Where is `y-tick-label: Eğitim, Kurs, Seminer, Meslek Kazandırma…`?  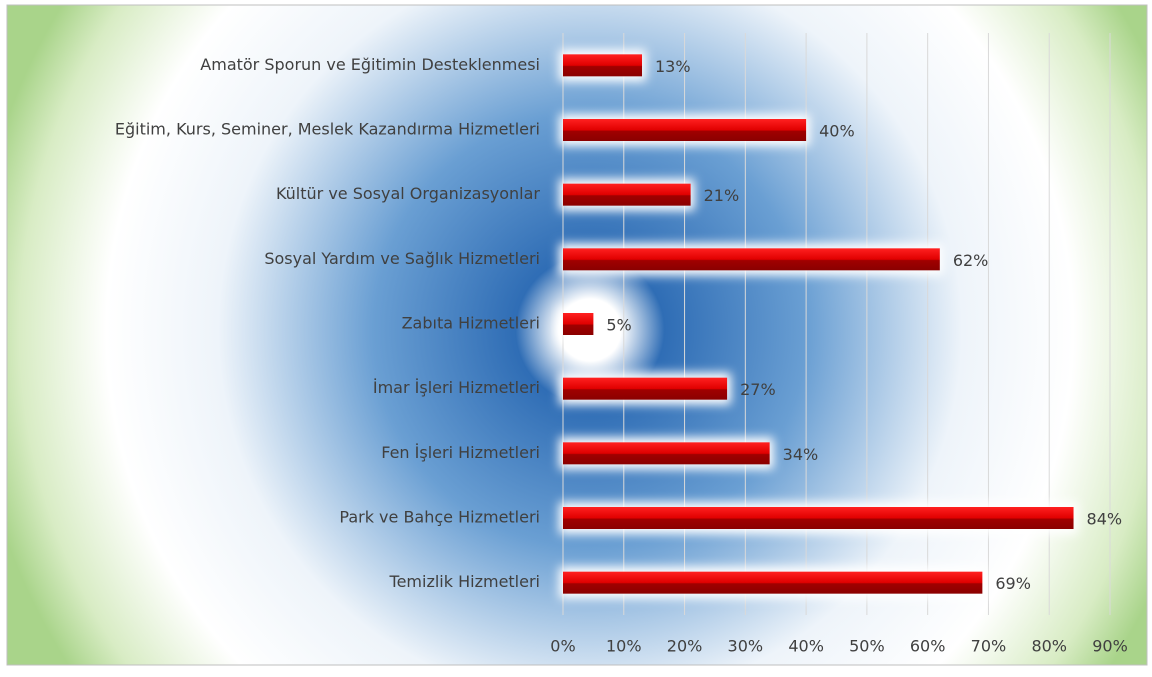 y-tick-label: Eğitim, Kurs, Seminer, Meslek Kazandırma… is located at coordinates (327, 129).